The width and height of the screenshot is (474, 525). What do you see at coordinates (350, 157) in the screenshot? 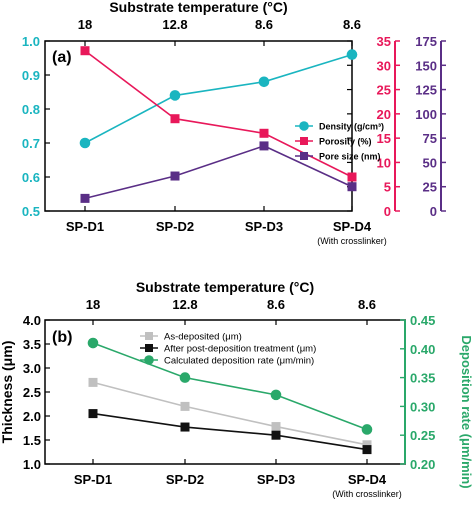
I see `legend-label-a-2: Pore size (nm)` at bounding box center [350, 157].